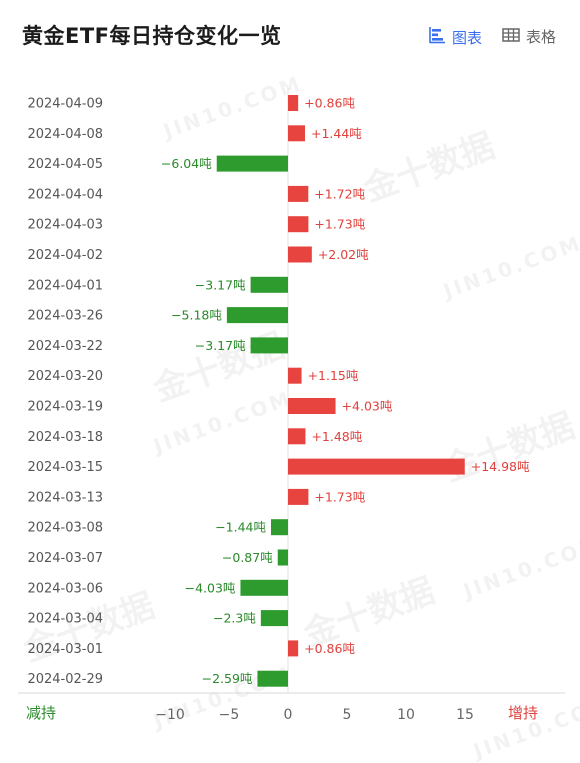  What do you see at coordinates (229, 715) in the screenshot?
I see `x-tick-label: −5` at bounding box center [229, 715].